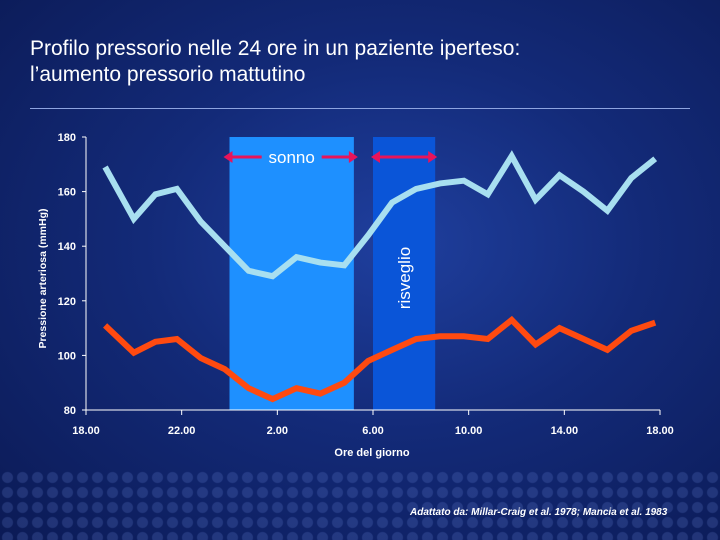 The image size is (720, 540). Describe the element at coordinates (67, 247) in the screenshot. I see `y-tick-label: 140` at that location.